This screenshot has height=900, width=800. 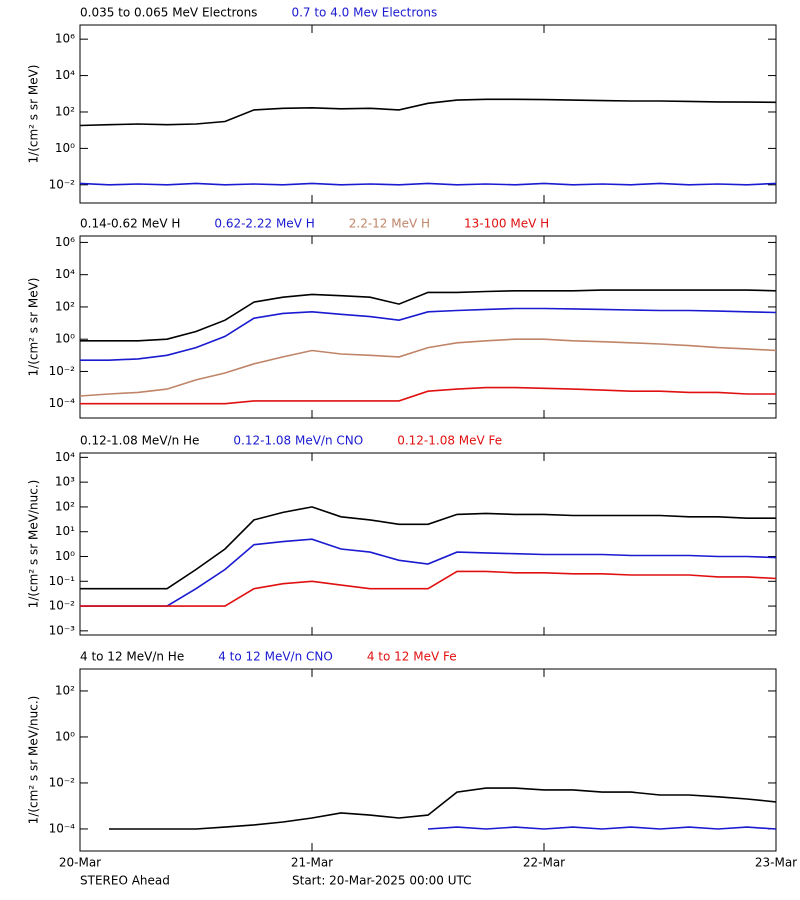 I want to click on legend-entry: 0.62-2.22 MeV H, so click(x=264, y=224).